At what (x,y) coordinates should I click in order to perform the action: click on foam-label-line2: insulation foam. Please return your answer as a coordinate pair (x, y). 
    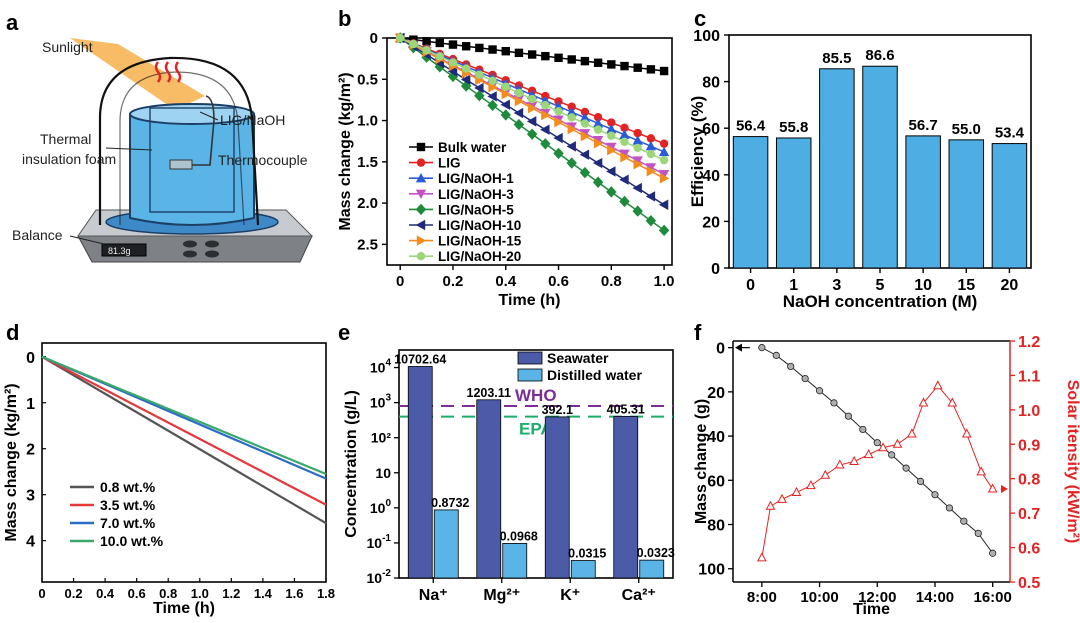
    Looking at the image, I should click on (69, 159).